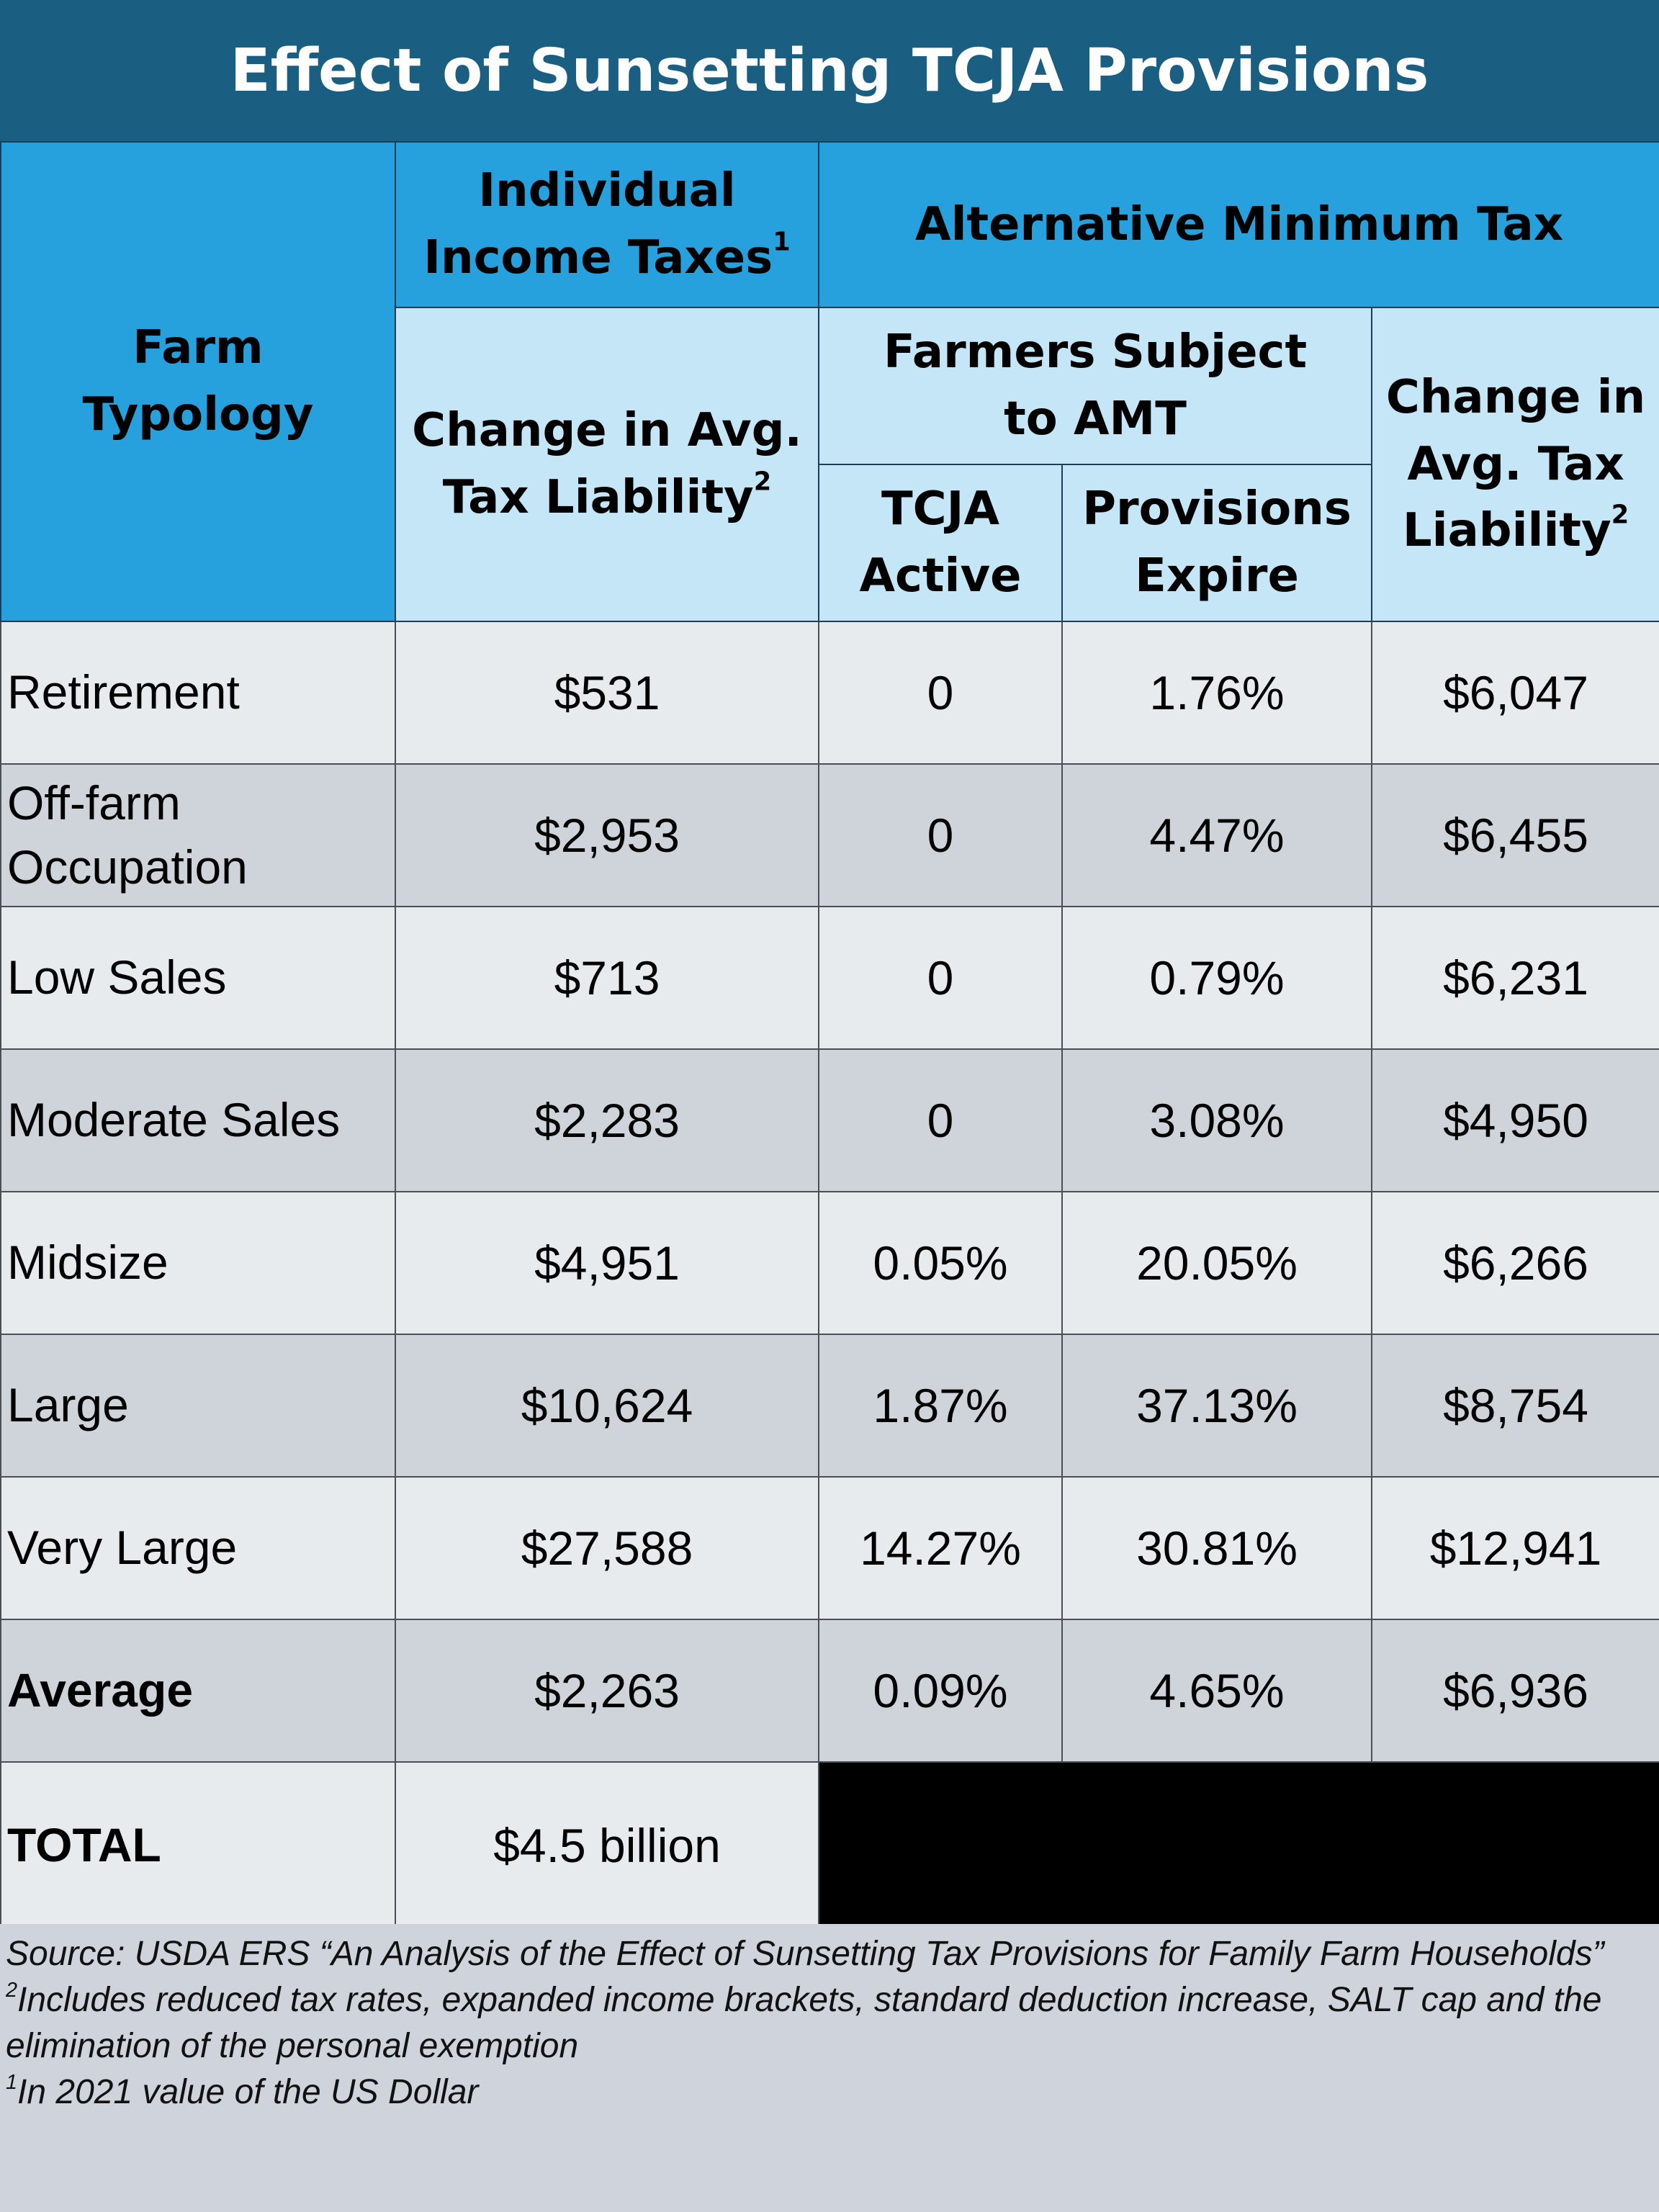  Describe the element at coordinates (198, 1406) in the screenshot. I see `row-typology: Large` at that location.